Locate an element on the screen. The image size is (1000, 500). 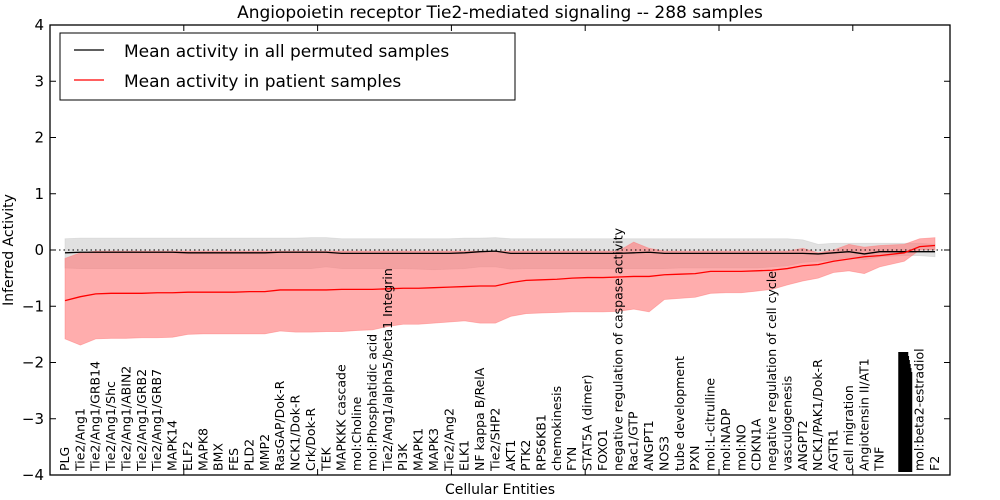
x-category-label: Rac1/GTP is located at coordinates (633, 441).